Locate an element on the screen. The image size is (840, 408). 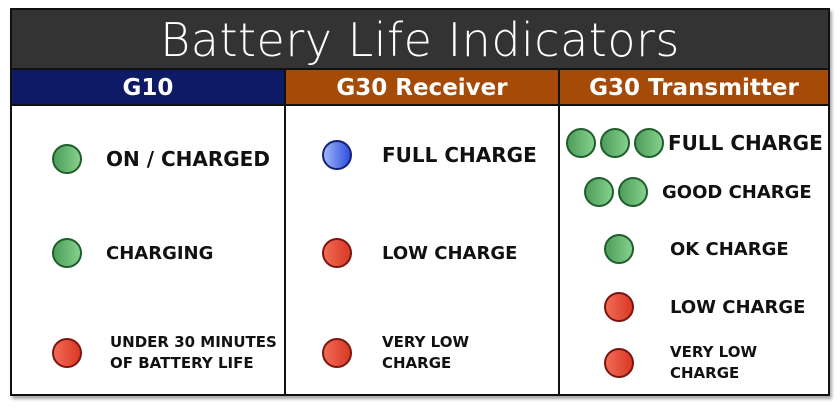
list-item: ON / CHARGED is located at coordinates (161, 159).